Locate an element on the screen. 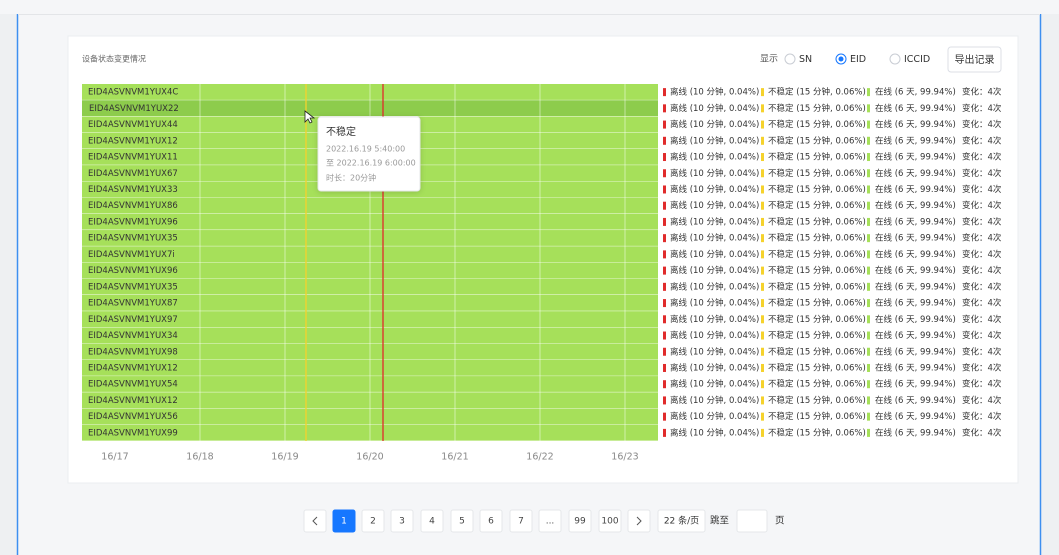  x-label: 16/20 is located at coordinates (369, 457).